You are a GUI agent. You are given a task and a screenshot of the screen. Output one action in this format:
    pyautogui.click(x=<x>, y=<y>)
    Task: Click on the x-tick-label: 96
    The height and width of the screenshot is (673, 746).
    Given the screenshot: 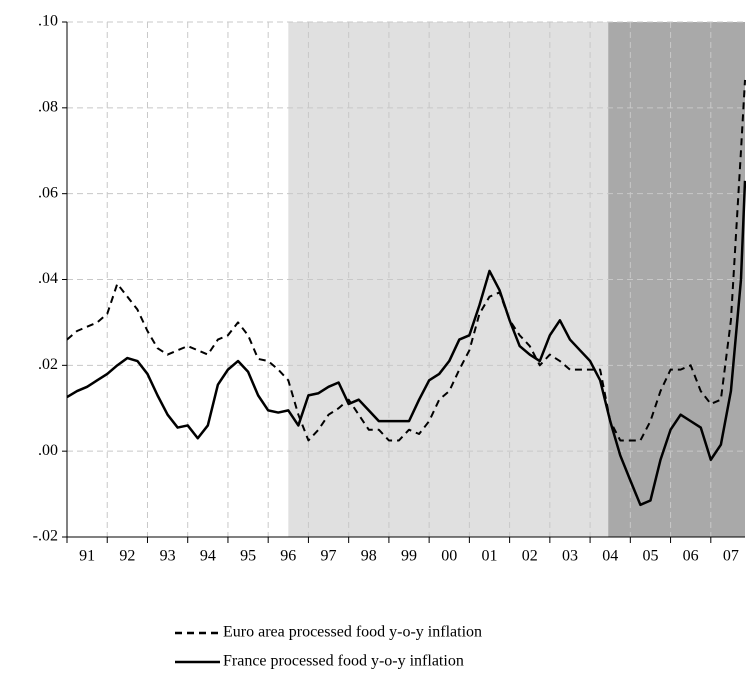 What is the action you would take?
    pyautogui.click(x=288, y=556)
    